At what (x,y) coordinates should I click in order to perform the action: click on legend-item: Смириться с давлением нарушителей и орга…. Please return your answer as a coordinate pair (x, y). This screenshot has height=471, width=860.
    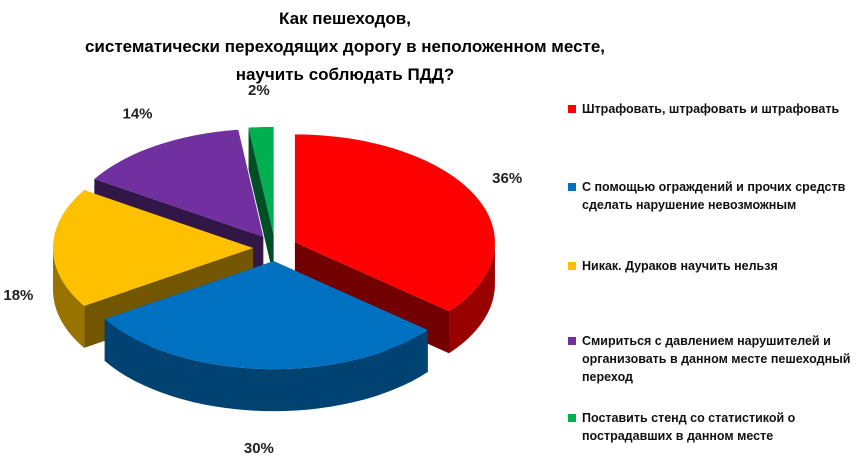
    Looking at the image, I should click on (713, 359).